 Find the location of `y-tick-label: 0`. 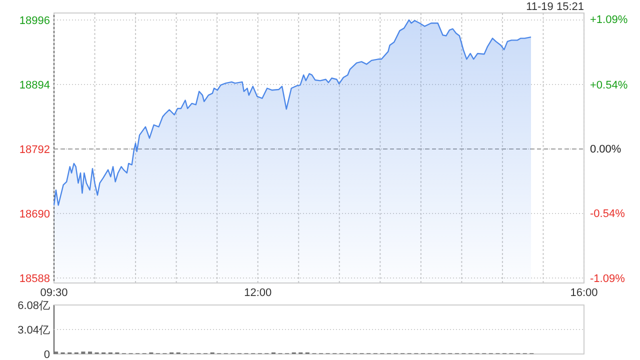

y-tick-label: 0 is located at coordinates (47, 354).